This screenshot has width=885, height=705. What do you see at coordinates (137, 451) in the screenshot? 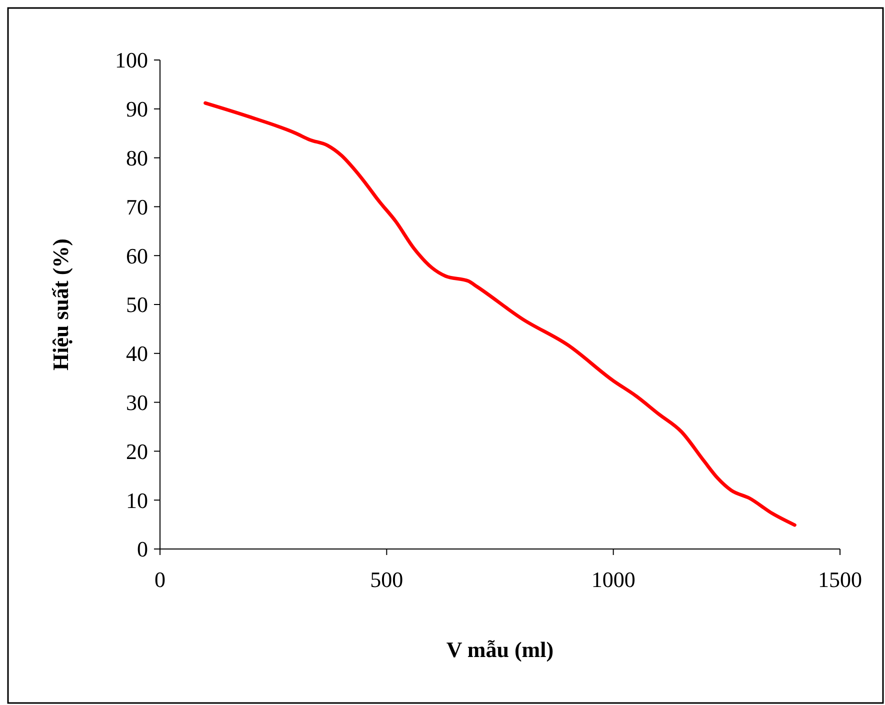
I see `y-tick-label: 20` at bounding box center [137, 451].